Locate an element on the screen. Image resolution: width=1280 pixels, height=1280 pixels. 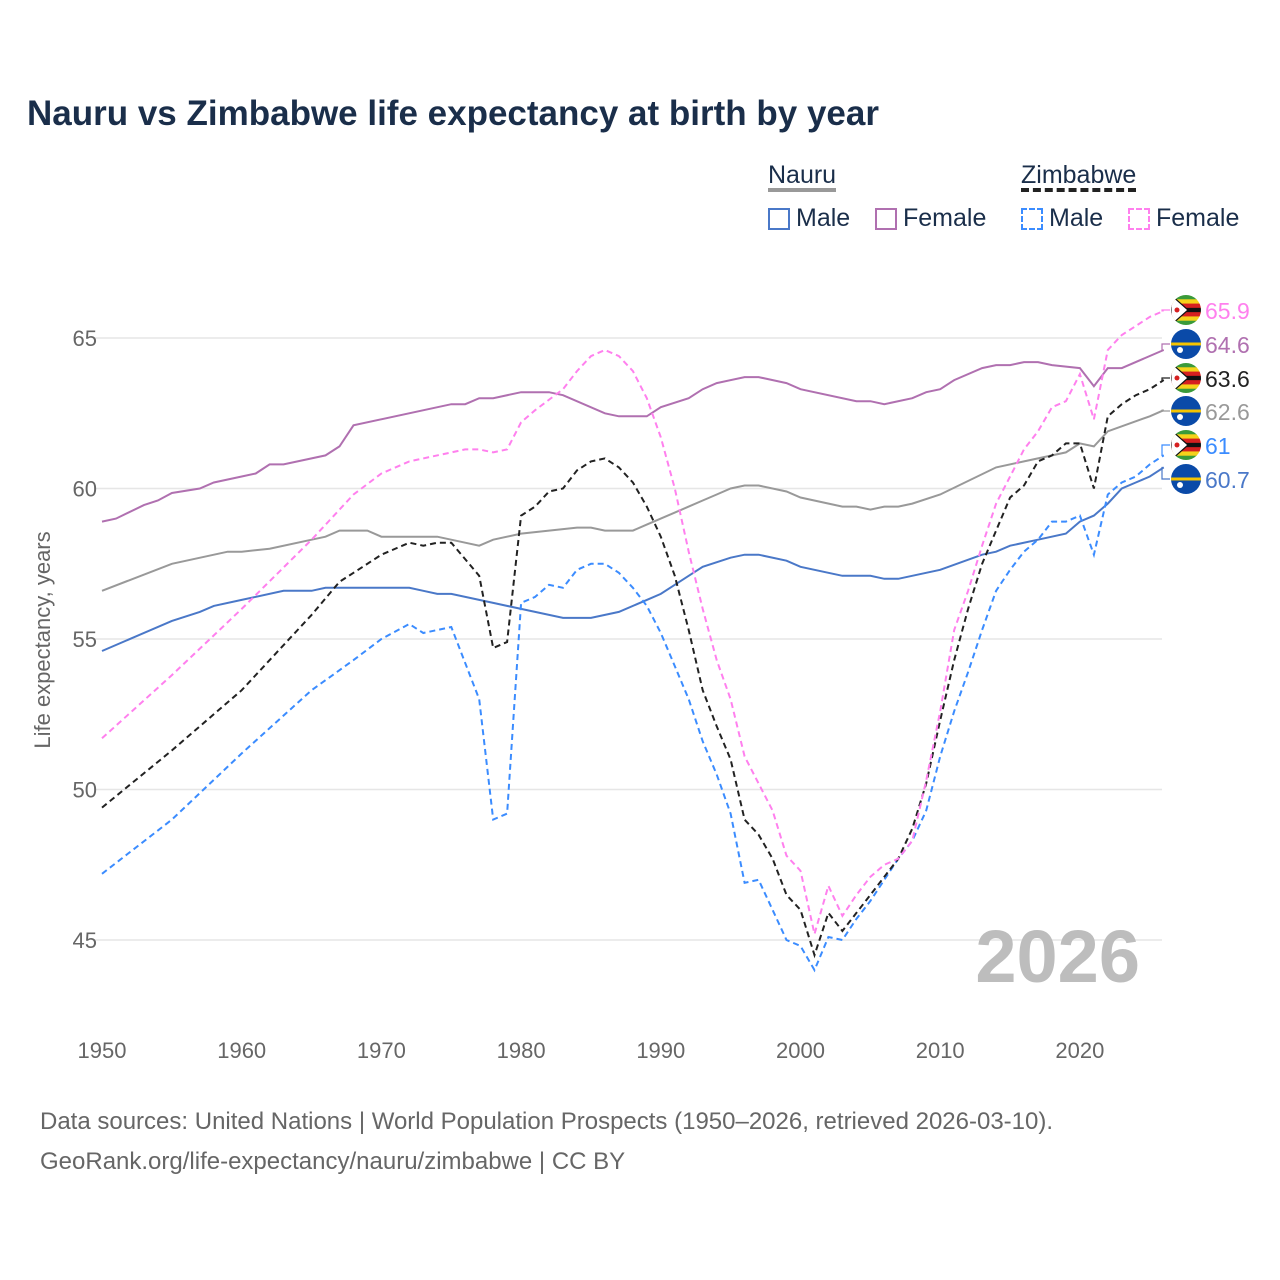
series-line-nauru is located at coordinates (633, 500).